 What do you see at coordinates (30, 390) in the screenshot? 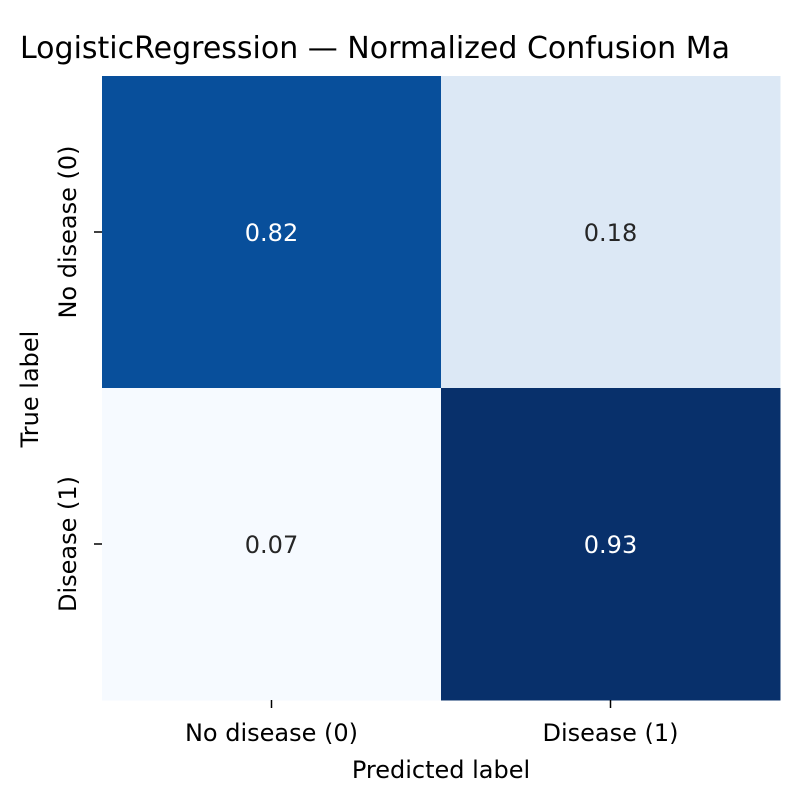
I see `y-axis-label: True label` at bounding box center [30, 390].